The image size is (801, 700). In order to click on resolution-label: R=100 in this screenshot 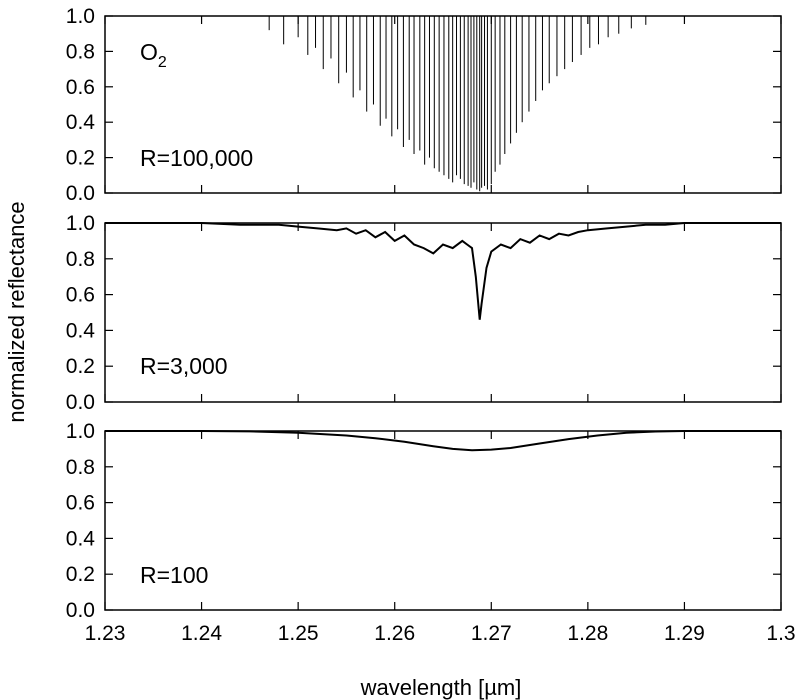, I will do `click(174, 575)`.